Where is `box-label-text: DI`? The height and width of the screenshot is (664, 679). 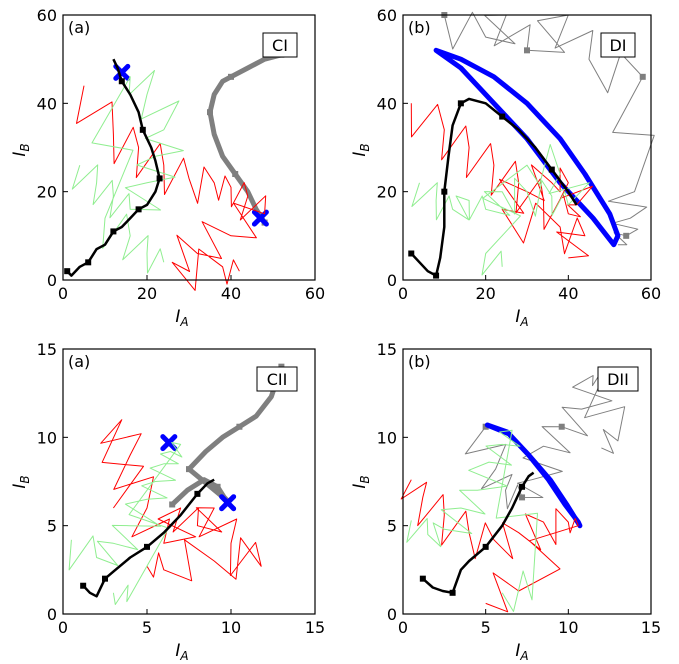
box-label-text: DI is located at coordinates (617, 45).